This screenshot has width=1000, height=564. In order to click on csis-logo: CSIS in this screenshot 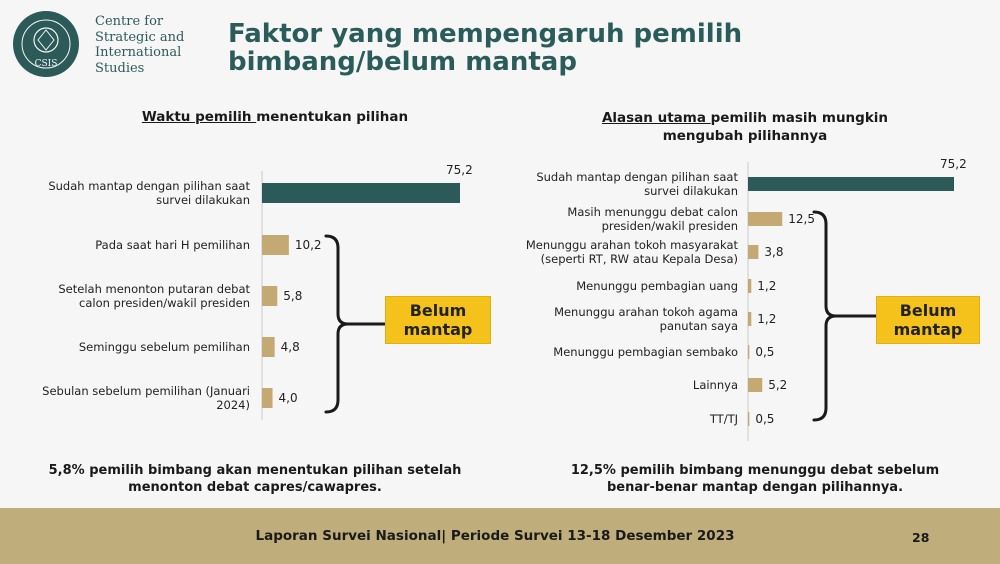, I will do `click(46, 44)`.